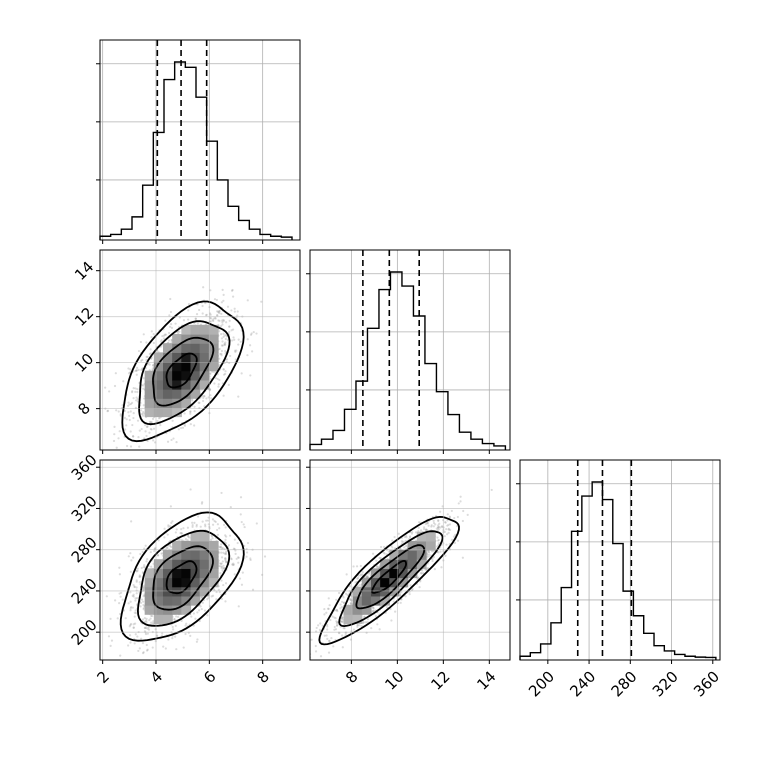 This screenshot has width=760, height=760. I want to click on y-tick-label-2-3: 320, so click(84, 508).